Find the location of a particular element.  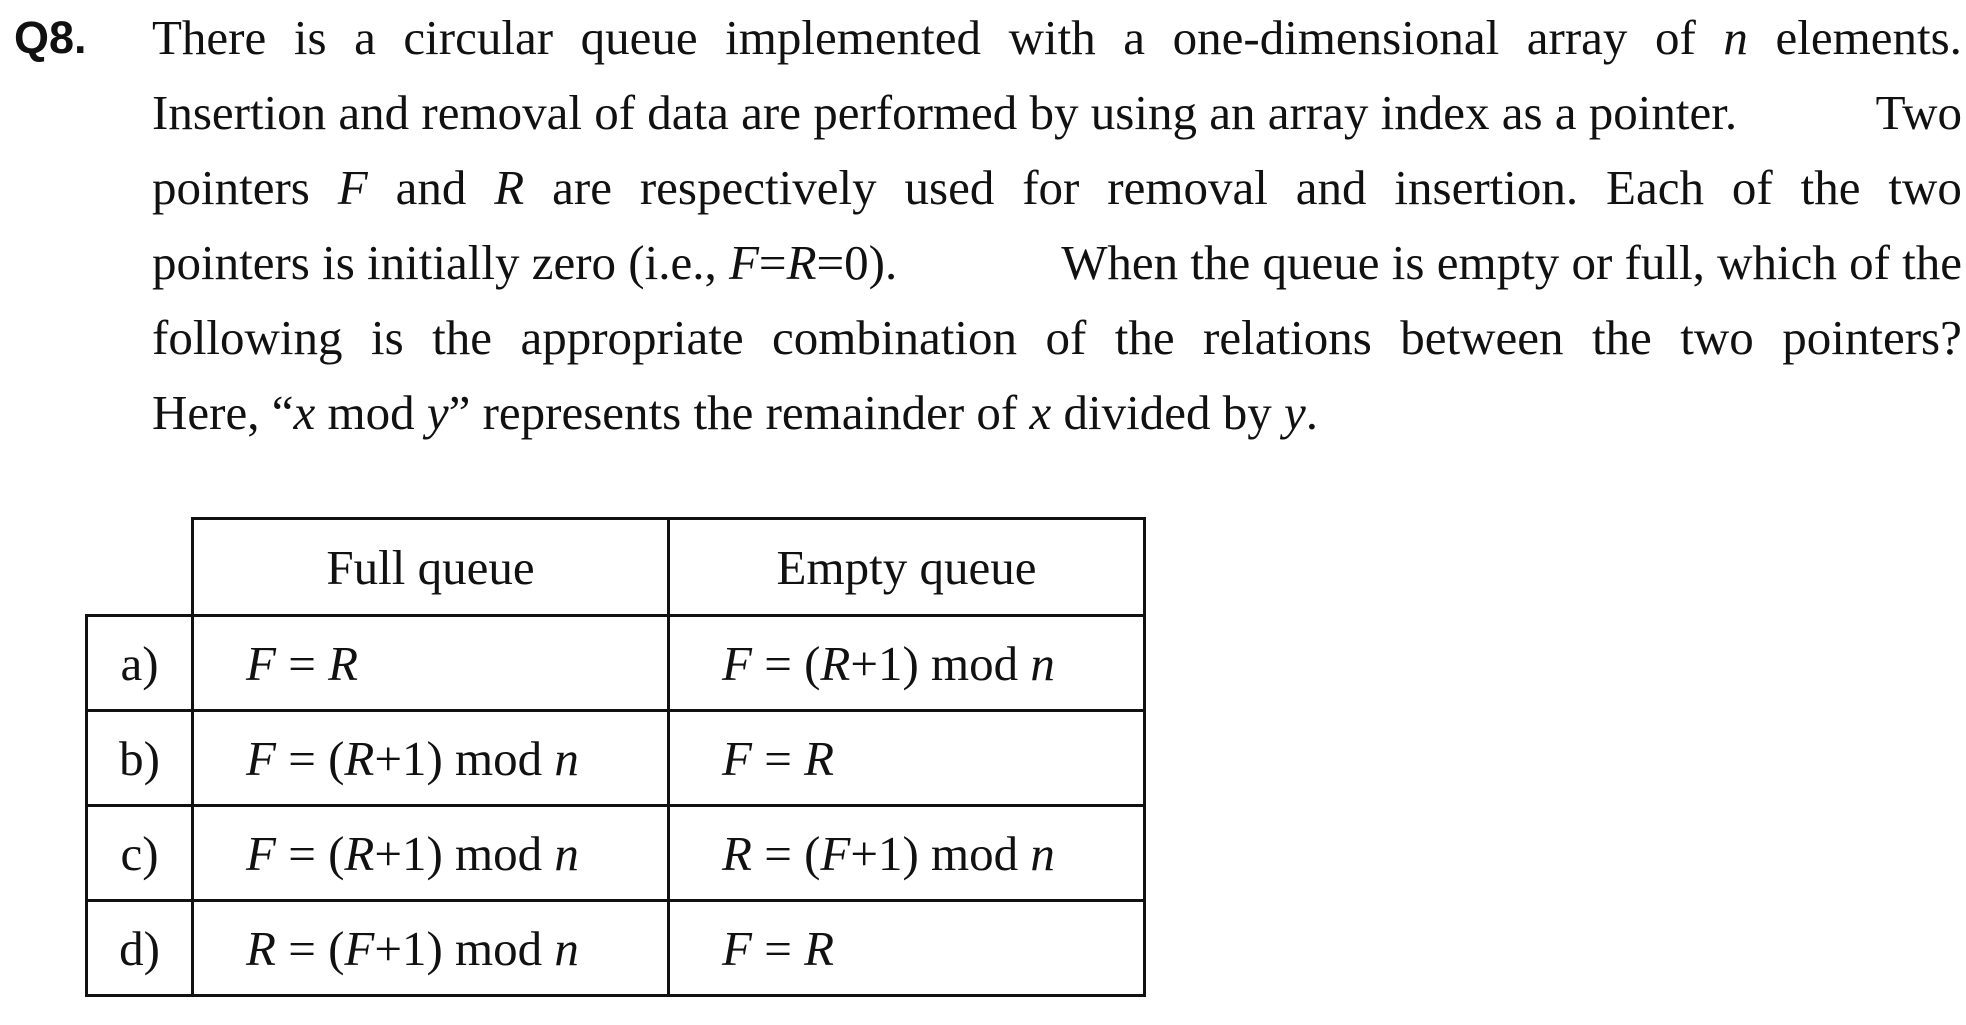

table-corner is located at coordinates (140, 567).